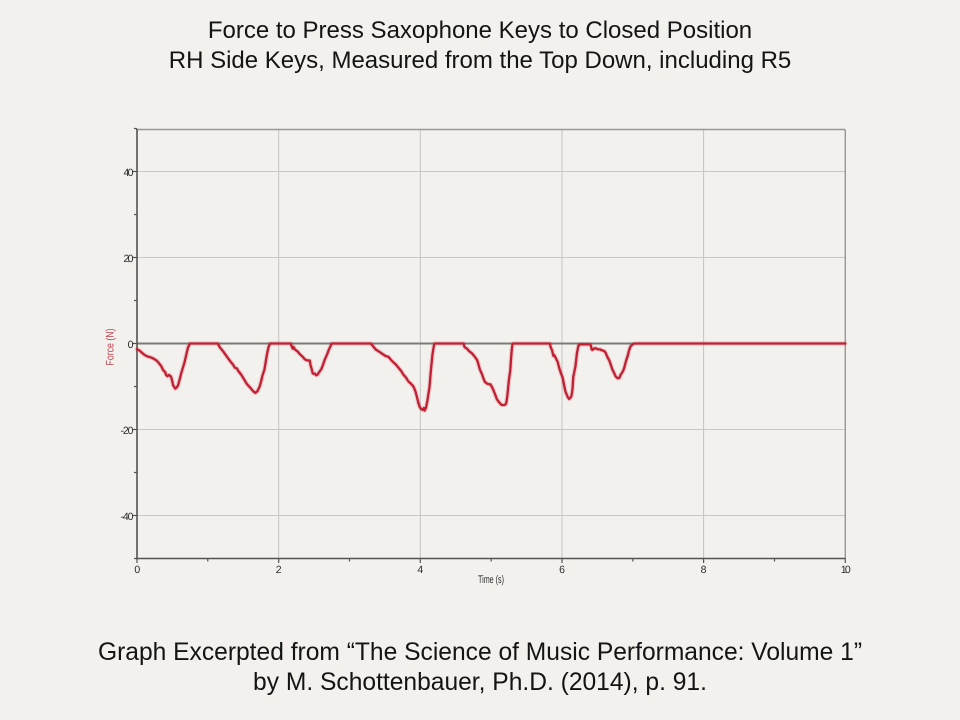 This screenshot has height=720, width=960. I want to click on svg-text: 10, so click(846, 570).